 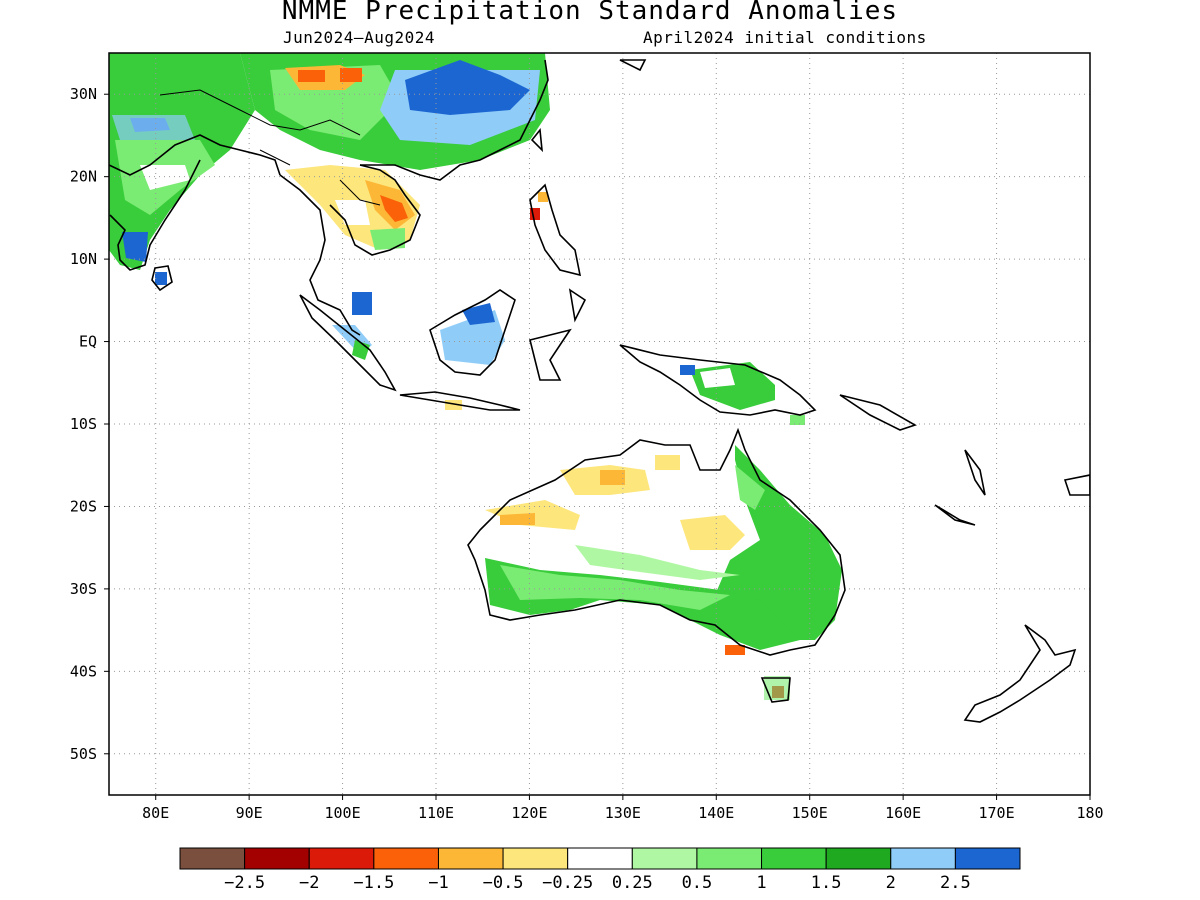 I want to click on map-title: NMME Precipitation Standard Anomalies, so click(x=590, y=13).